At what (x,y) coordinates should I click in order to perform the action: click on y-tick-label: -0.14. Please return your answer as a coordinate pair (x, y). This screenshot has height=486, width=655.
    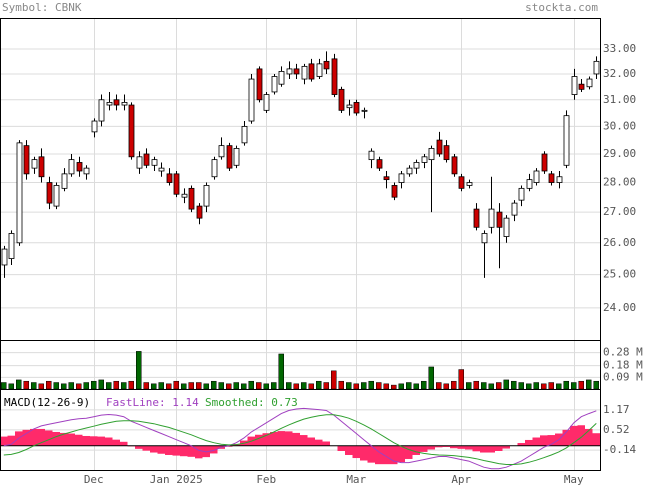
    Looking at the image, I should click on (619, 449).